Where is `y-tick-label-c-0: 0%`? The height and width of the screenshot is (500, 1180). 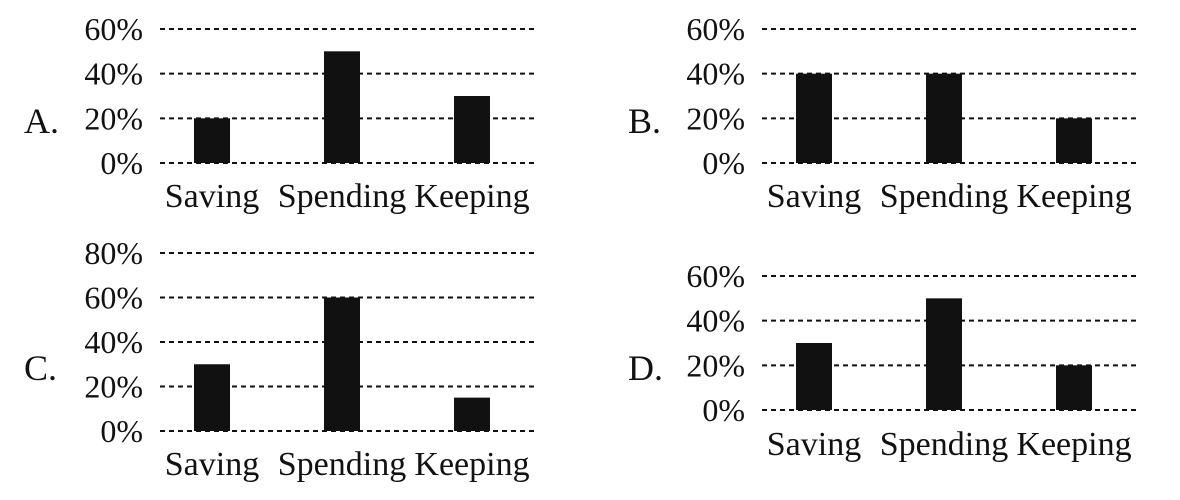
y-tick-label-c-0: 0% is located at coordinates (121, 431).